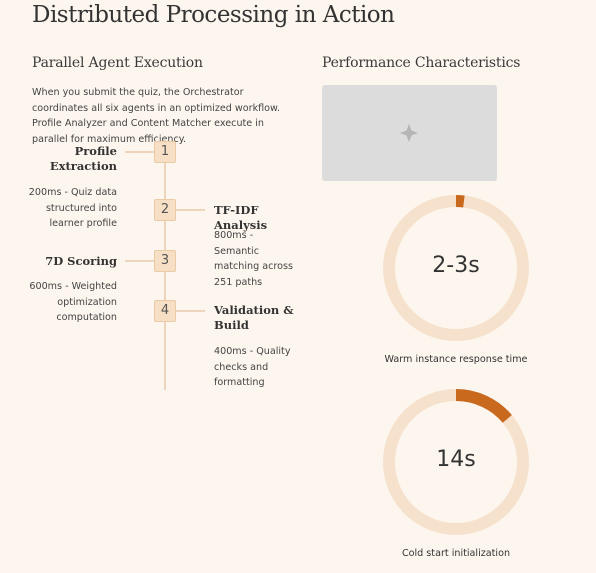 Image resolution: width=596 pixels, height=573 pixels. I want to click on metric-caption: Warm instance response time, so click(456, 359).